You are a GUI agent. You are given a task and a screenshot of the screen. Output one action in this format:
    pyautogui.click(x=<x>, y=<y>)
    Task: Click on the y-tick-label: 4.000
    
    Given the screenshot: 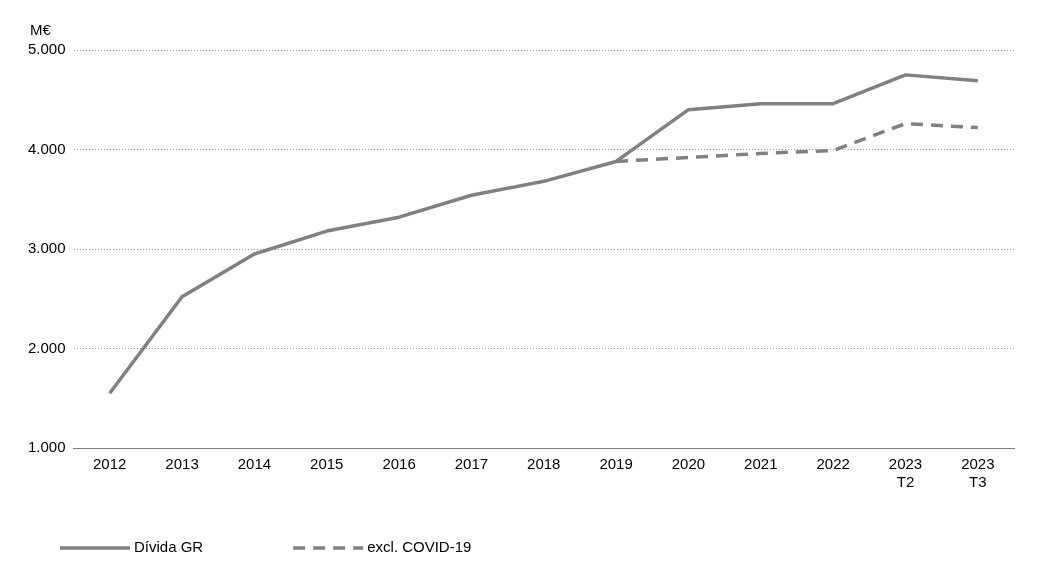 What is the action you would take?
    pyautogui.click(x=46, y=148)
    